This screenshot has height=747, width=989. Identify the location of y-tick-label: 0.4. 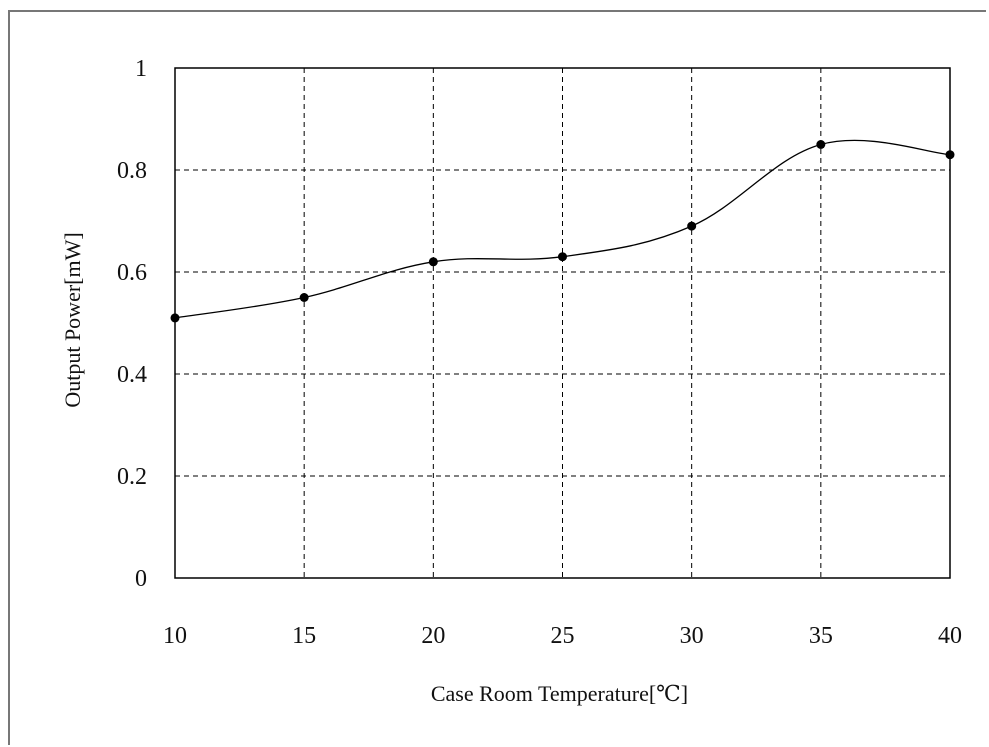
(132, 375).